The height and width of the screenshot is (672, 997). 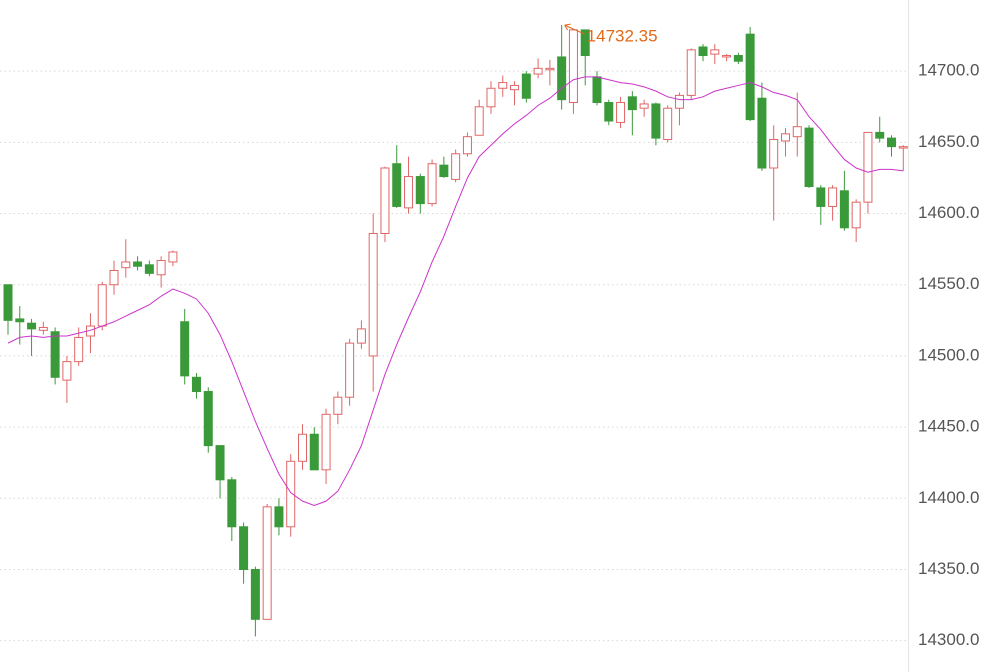 What do you see at coordinates (948, 426) in the screenshot?
I see `y-tick-label: 14450.0` at bounding box center [948, 426].